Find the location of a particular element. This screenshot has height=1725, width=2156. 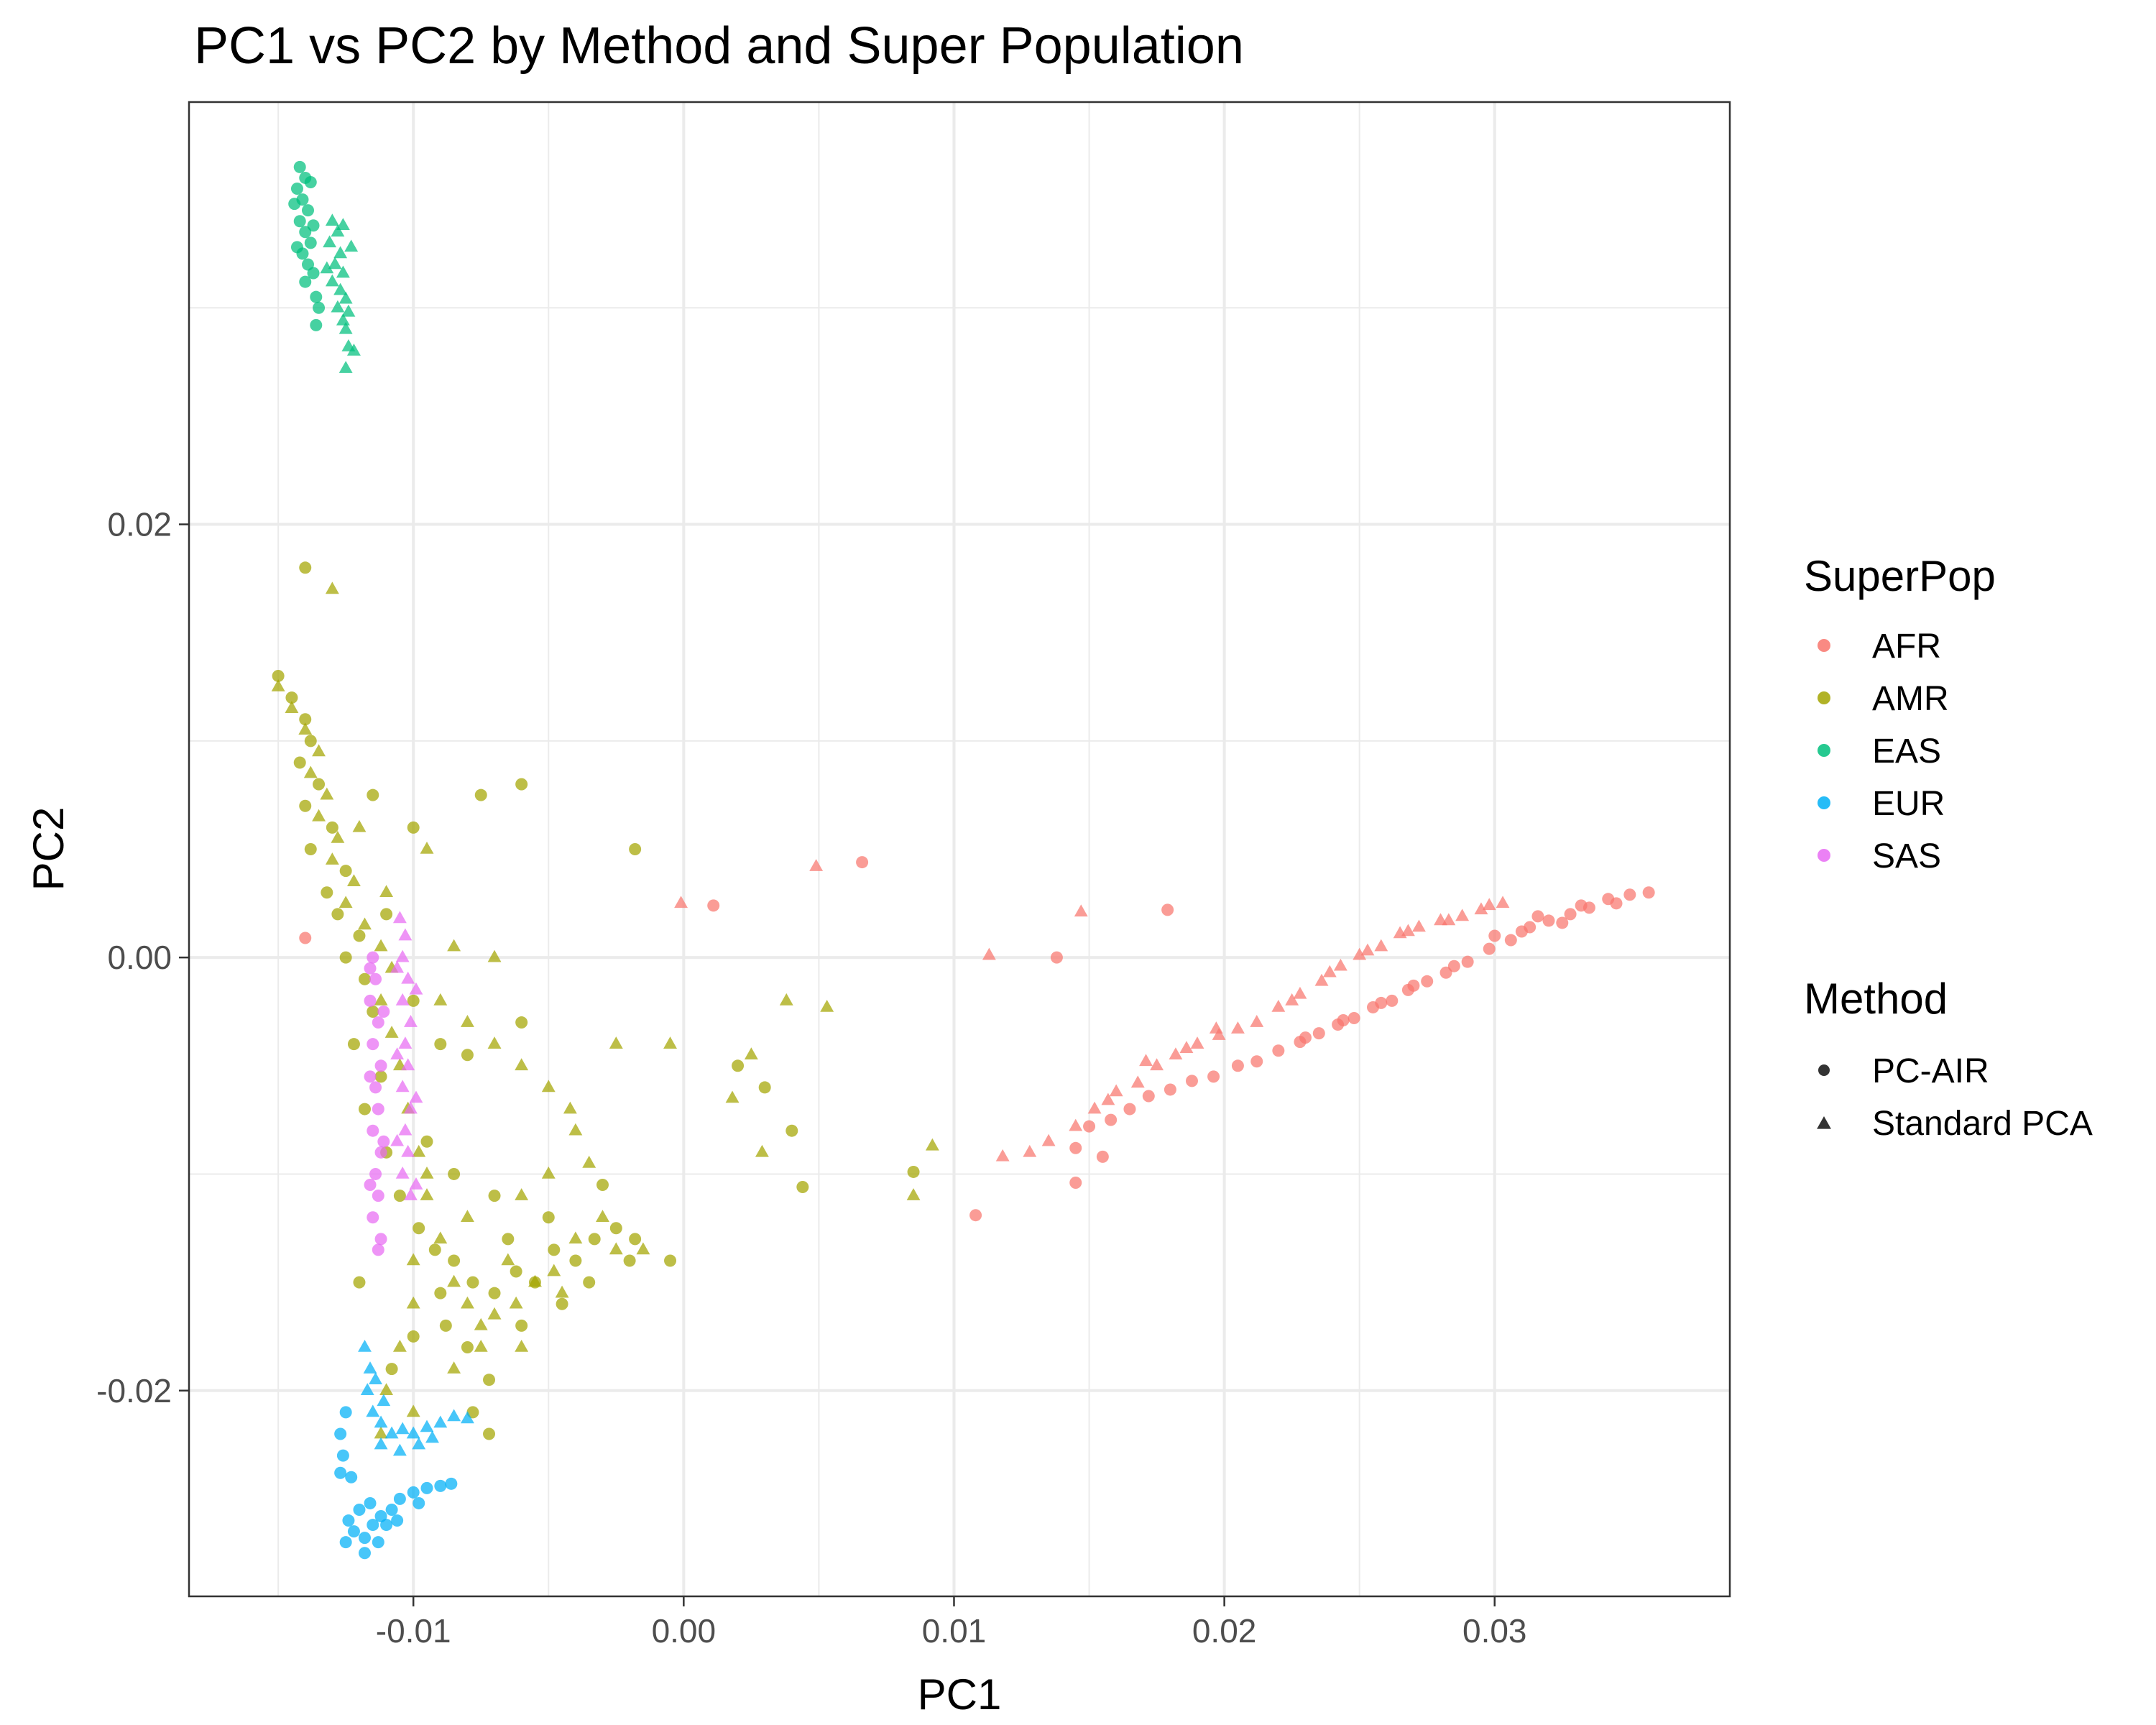

legend-key-sas is located at coordinates (1824, 855).